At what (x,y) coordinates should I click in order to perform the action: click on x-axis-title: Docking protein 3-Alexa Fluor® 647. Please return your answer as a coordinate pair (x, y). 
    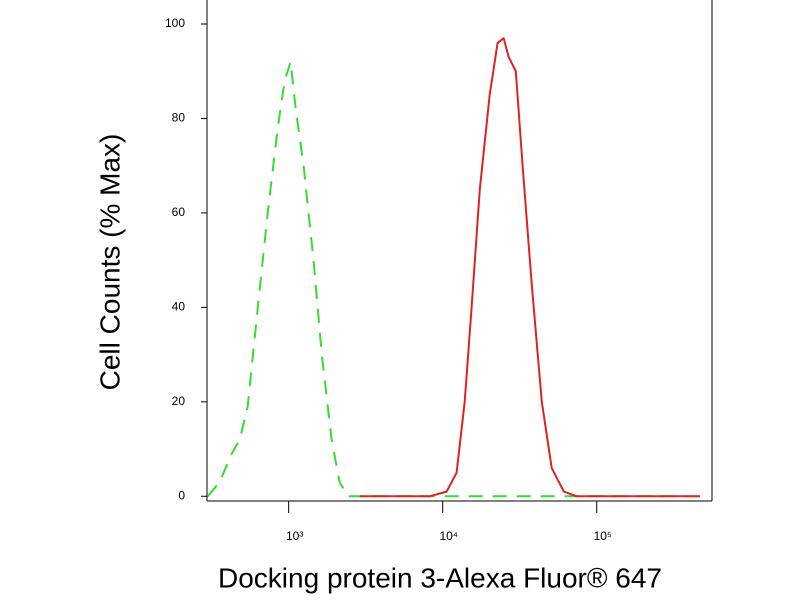
    Looking at the image, I should click on (440, 577).